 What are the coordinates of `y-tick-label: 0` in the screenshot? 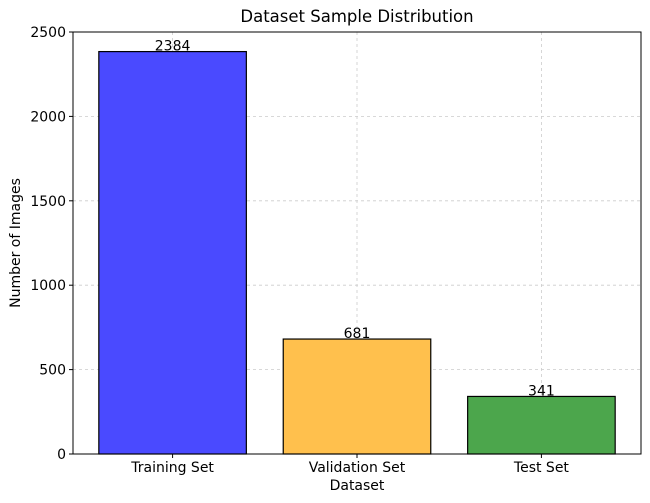 It's located at (61, 455).